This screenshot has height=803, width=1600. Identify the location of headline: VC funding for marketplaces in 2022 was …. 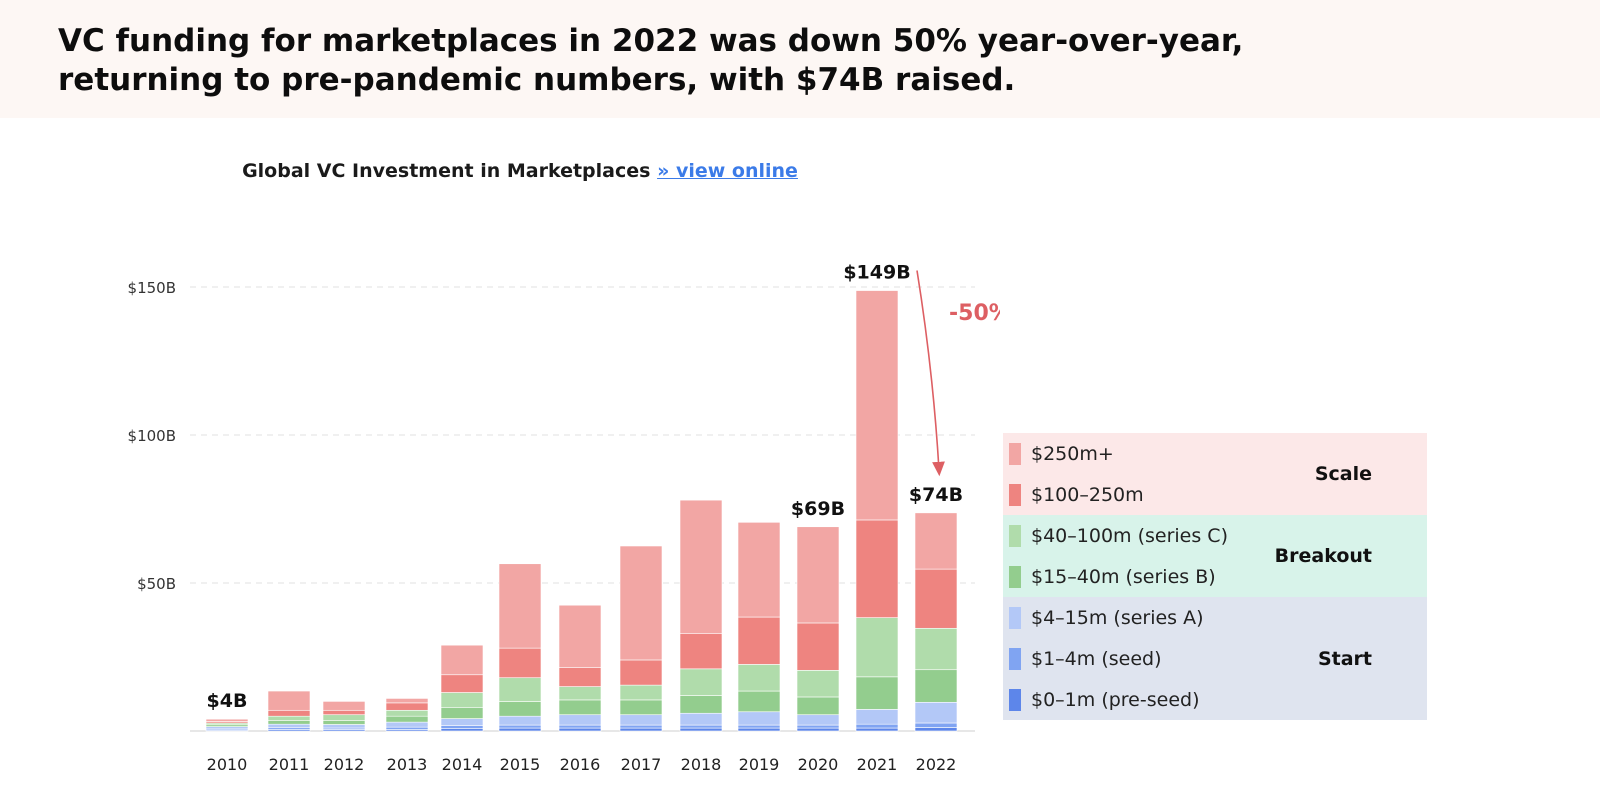
(651, 60).